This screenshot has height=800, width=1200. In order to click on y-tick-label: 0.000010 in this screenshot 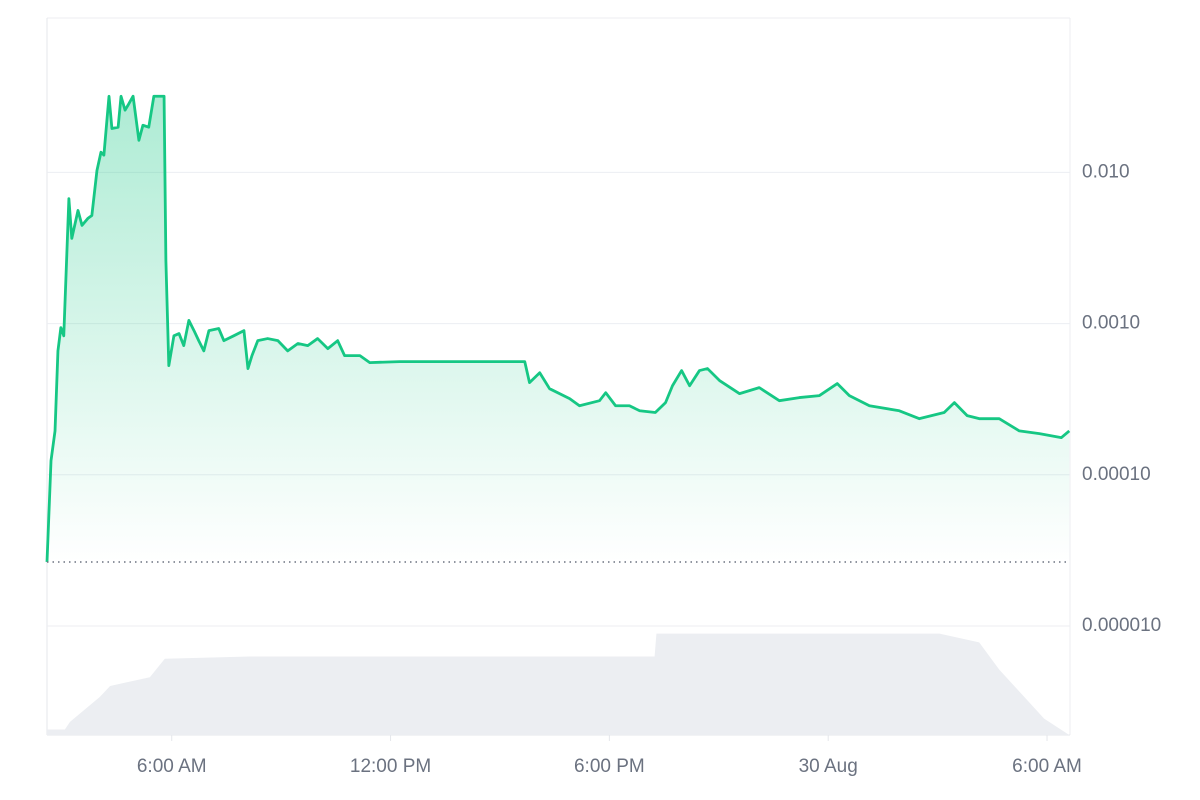, I will do `click(1121, 625)`.